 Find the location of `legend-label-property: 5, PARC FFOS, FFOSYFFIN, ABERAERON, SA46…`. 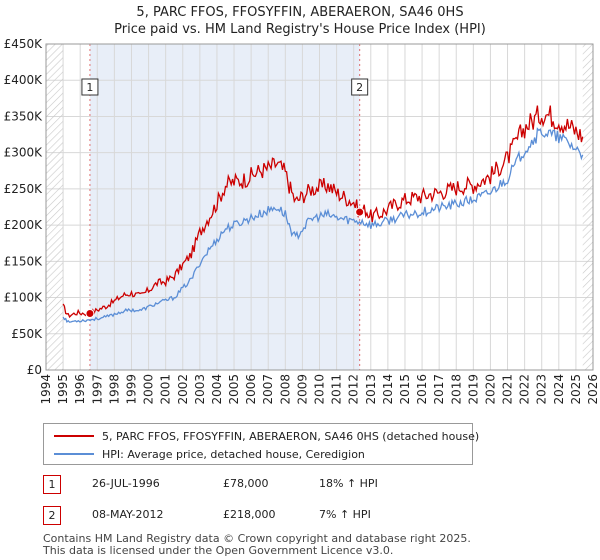

legend-label-property: 5, PARC FFOS, FFOSYFFIN, ABERAERON, SA46… is located at coordinates (291, 436).